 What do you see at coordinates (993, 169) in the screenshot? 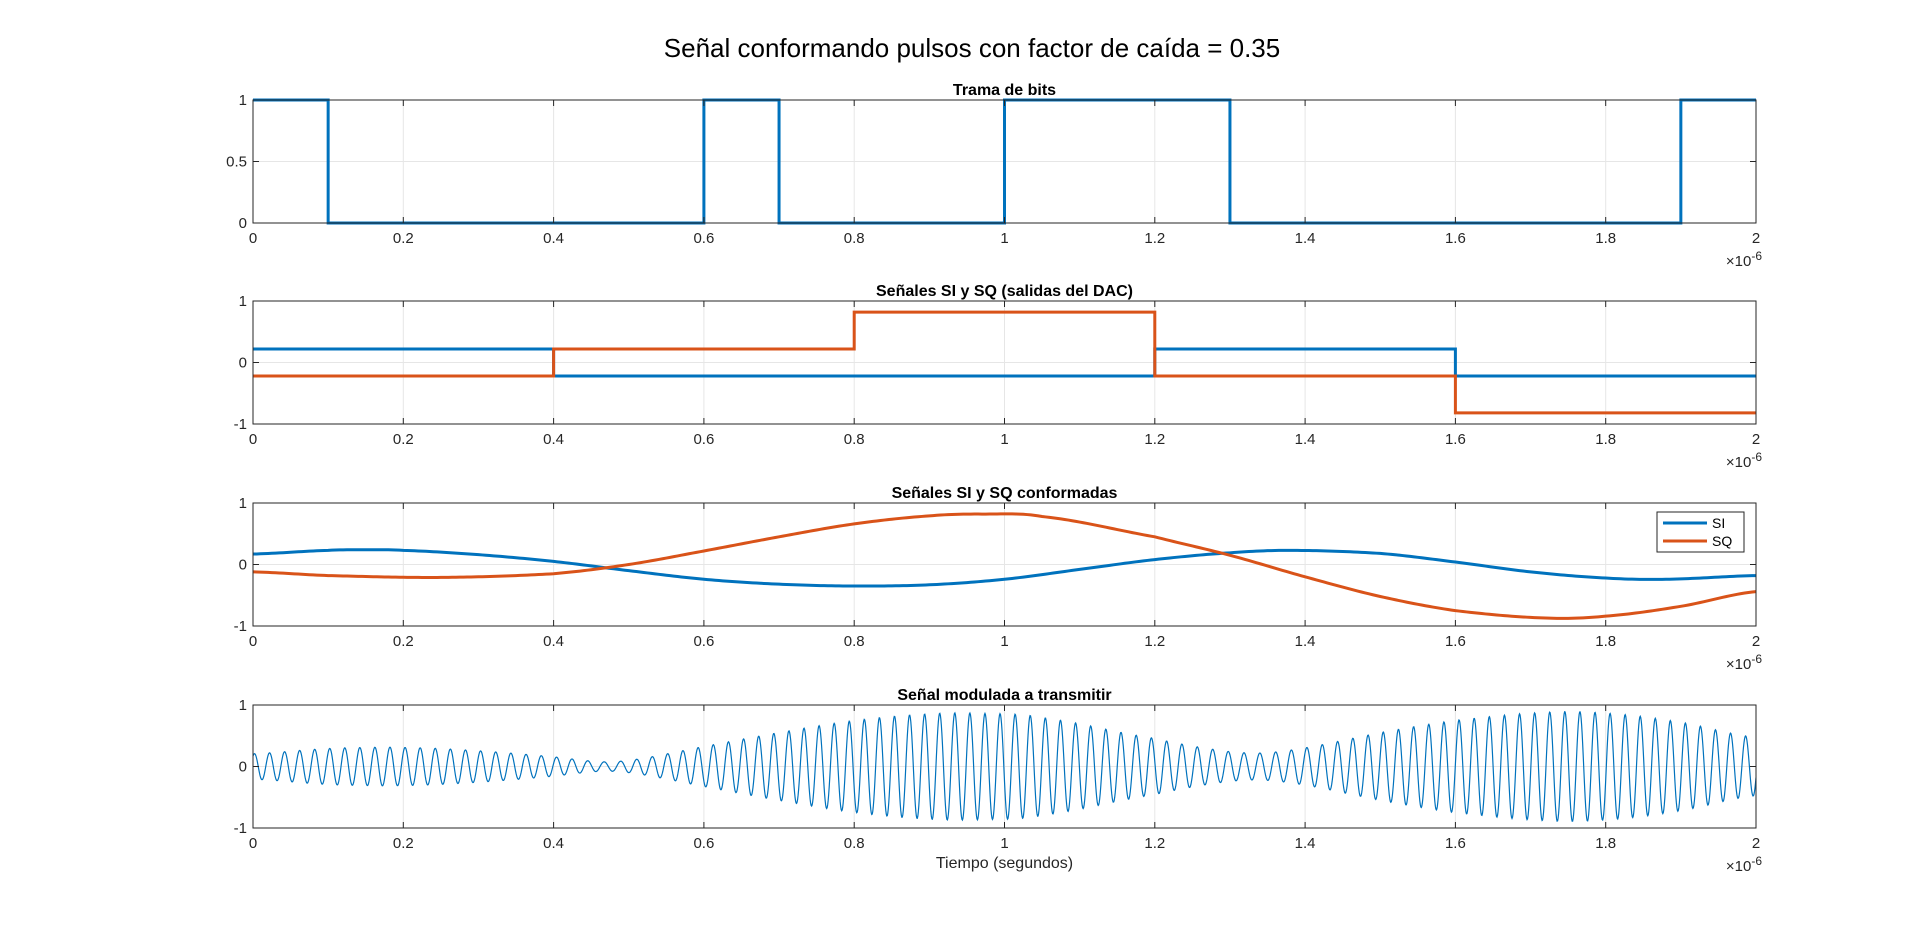
I see `ticks: 0 0.2 0.4 0.6 0.8 1 1.2 1.4 1.6 1.8 2 0 0.5 1` at bounding box center [993, 169].